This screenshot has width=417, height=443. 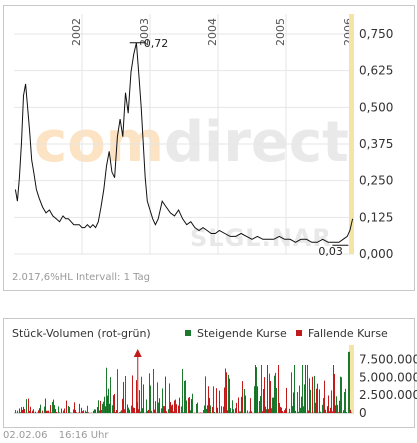 I want to click on y-tick-label: 0,250, so click(x=376, y=181).